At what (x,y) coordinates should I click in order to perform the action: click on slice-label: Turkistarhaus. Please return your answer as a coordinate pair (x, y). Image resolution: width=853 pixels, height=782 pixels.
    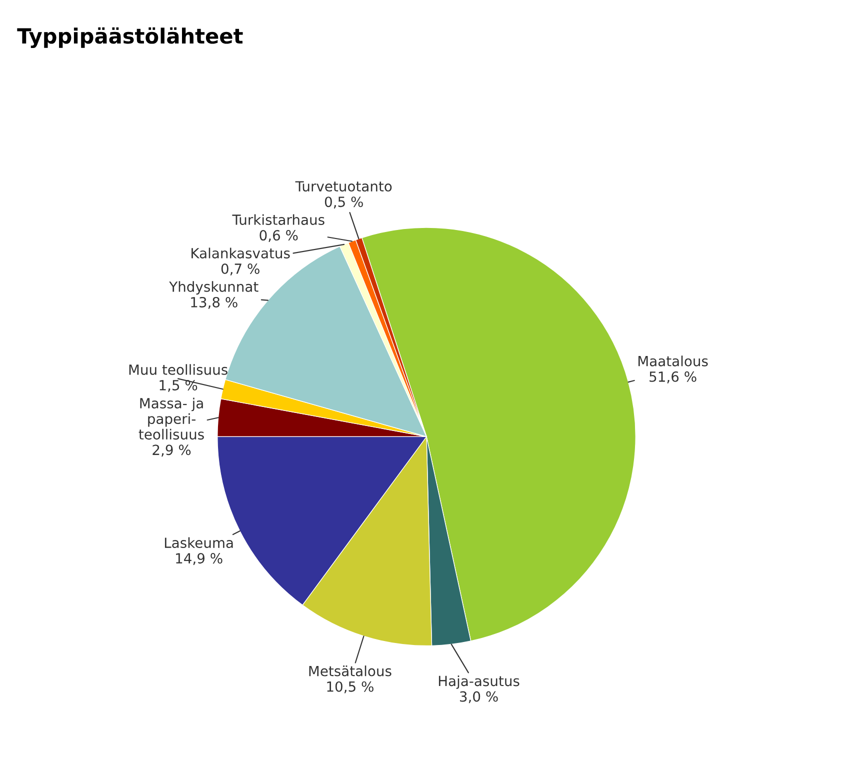
    Looking at the image, I should click on (278, 219).